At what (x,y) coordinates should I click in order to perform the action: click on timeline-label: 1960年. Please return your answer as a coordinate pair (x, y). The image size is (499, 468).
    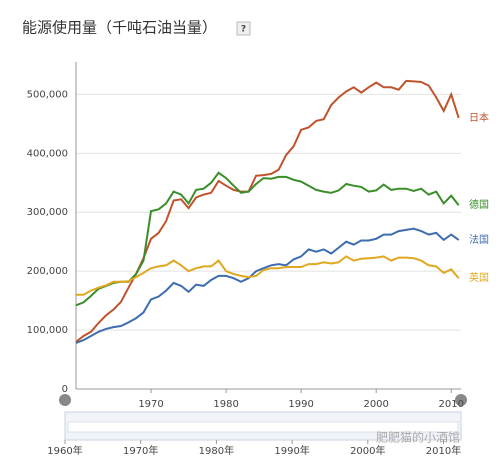
    Looking at the image, I should click on (64, 450).